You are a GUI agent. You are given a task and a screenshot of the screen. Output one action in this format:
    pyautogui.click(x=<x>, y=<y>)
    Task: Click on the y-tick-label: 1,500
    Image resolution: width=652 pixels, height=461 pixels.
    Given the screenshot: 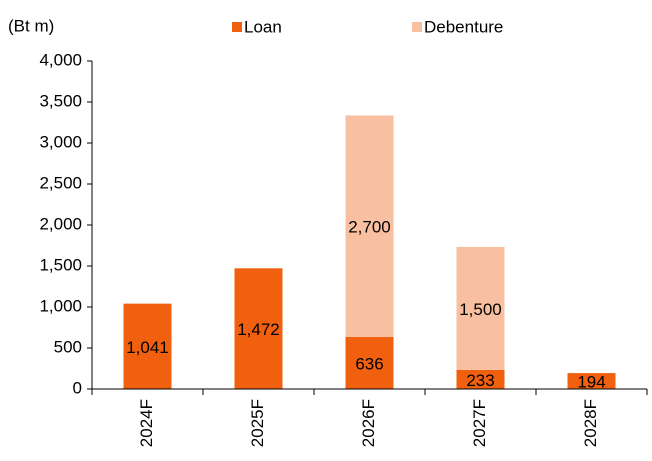 What is the action you would take?
    pyautogui.click(x=60, y=264)
    